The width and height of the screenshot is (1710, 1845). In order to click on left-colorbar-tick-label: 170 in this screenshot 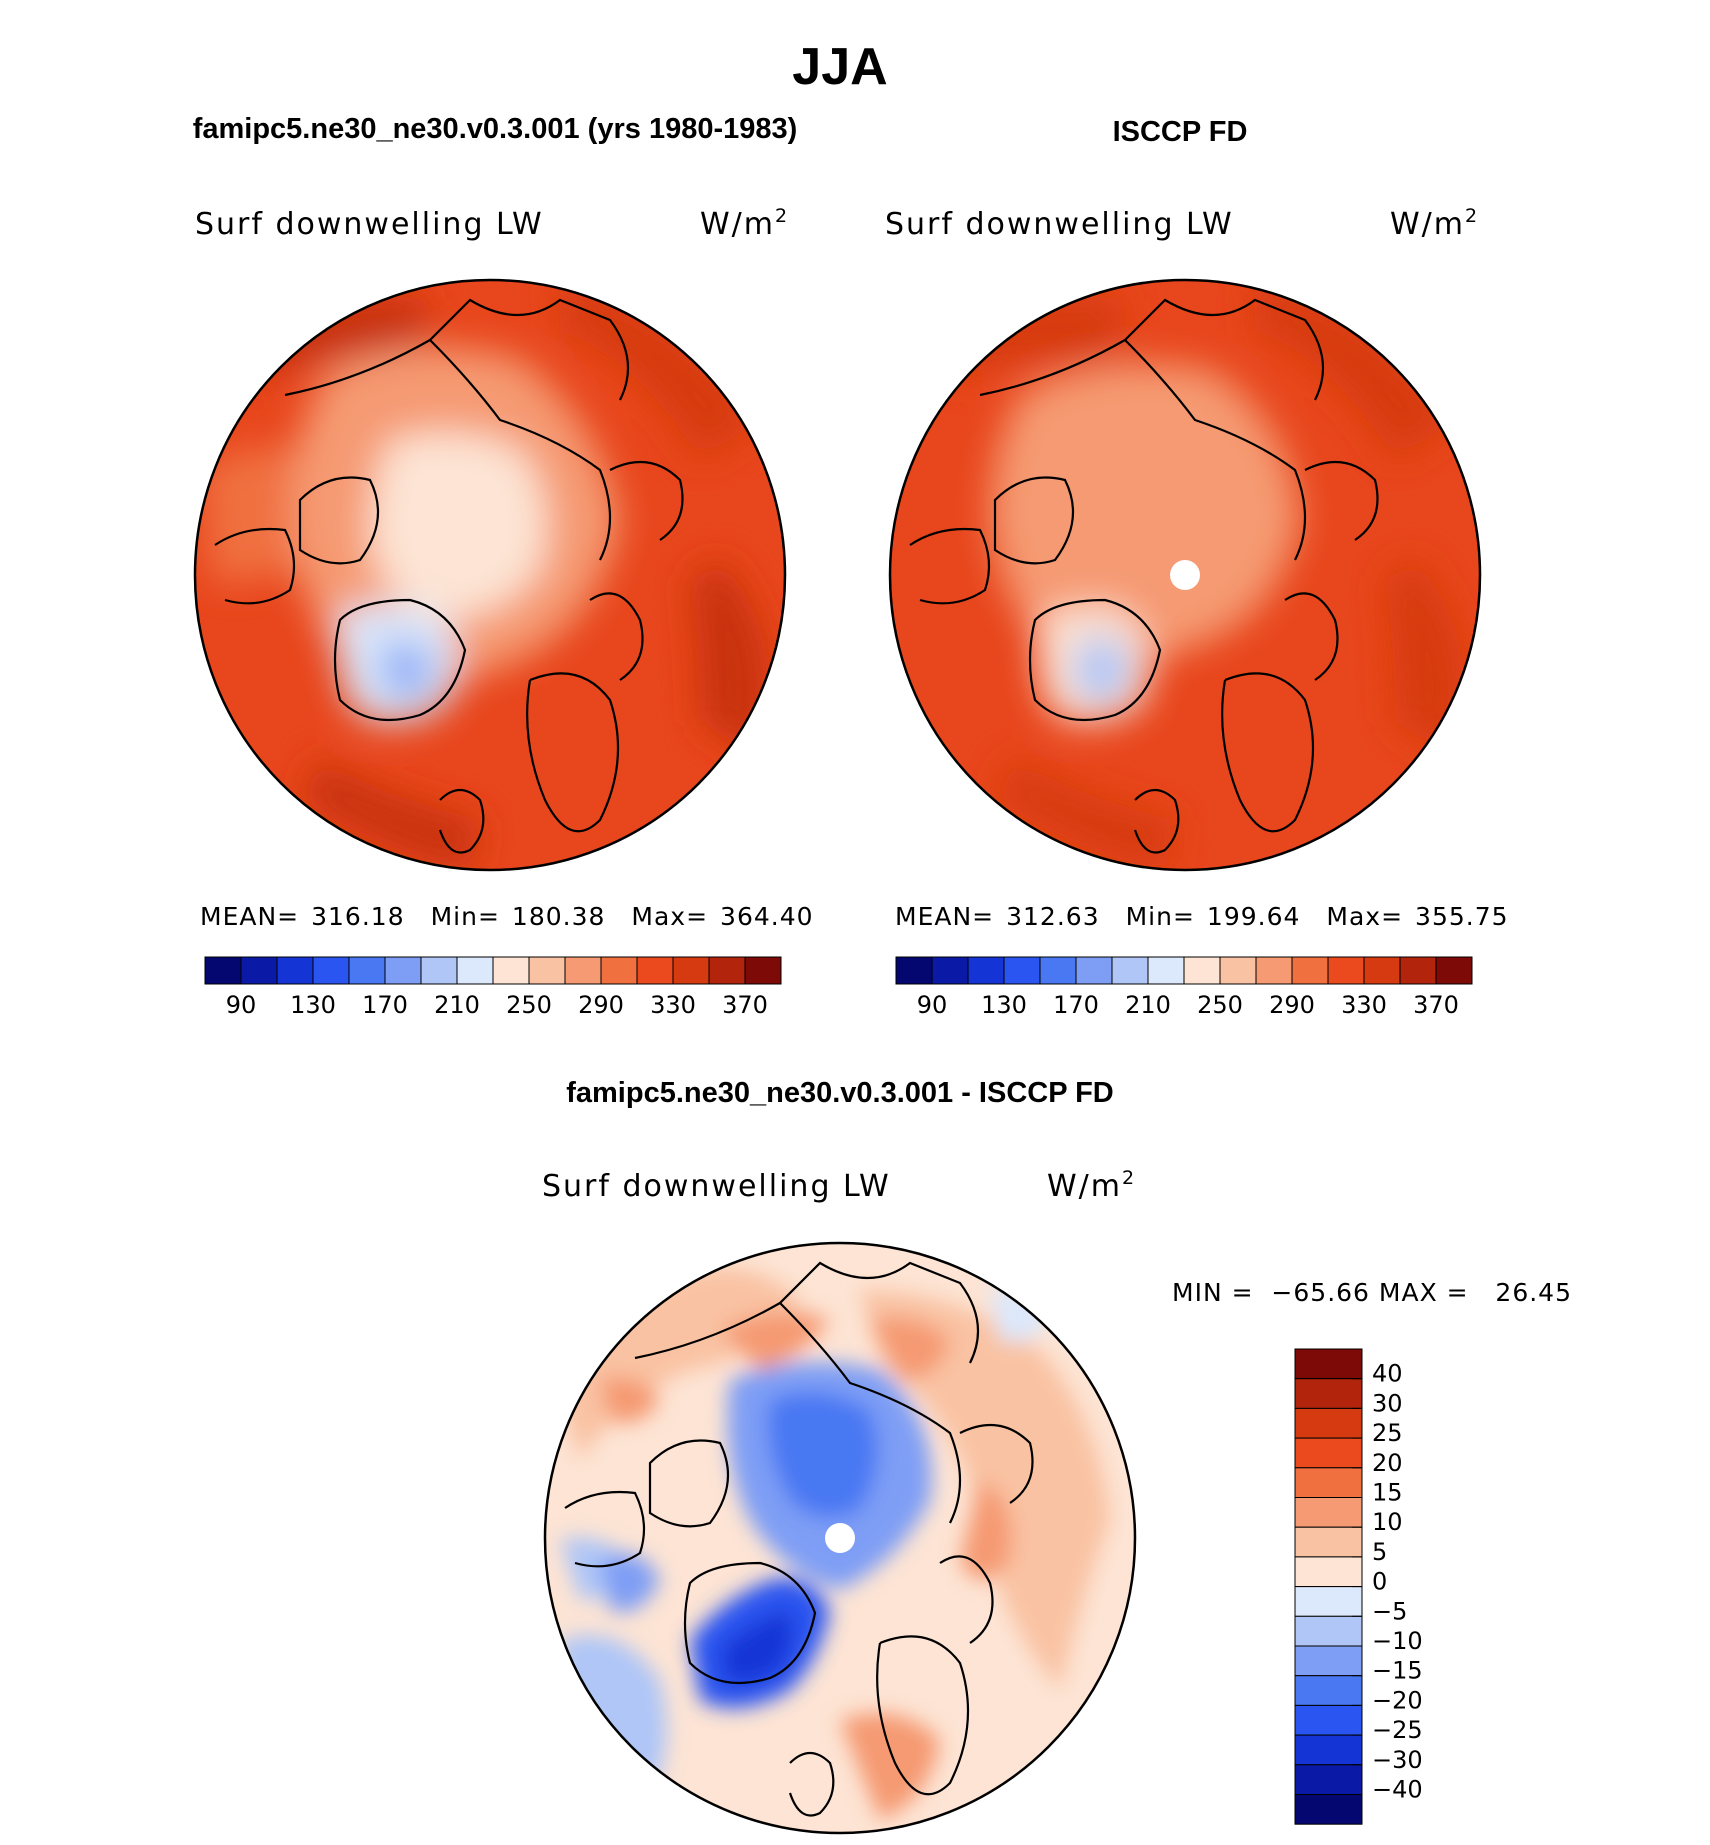, I will do `click(385, 1005)`.